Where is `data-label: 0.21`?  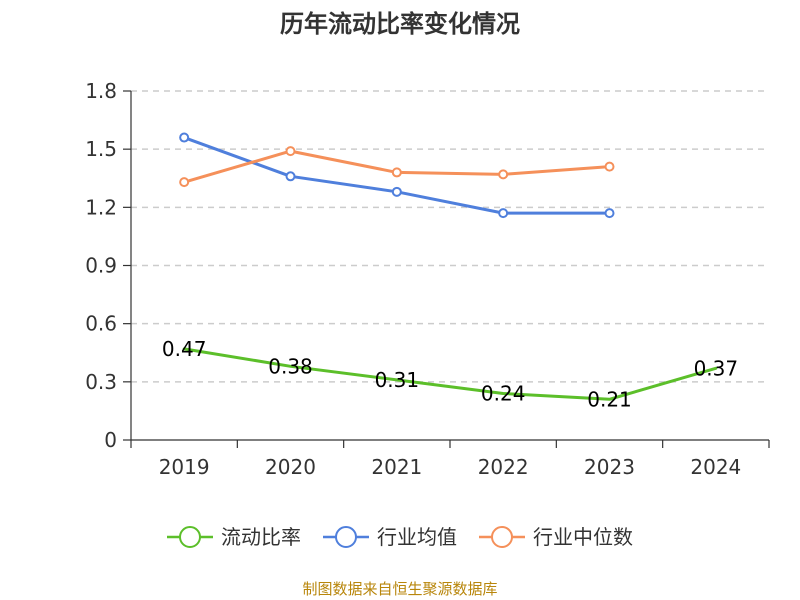
data-label: 0.21 is located at coordinates (609, 399).